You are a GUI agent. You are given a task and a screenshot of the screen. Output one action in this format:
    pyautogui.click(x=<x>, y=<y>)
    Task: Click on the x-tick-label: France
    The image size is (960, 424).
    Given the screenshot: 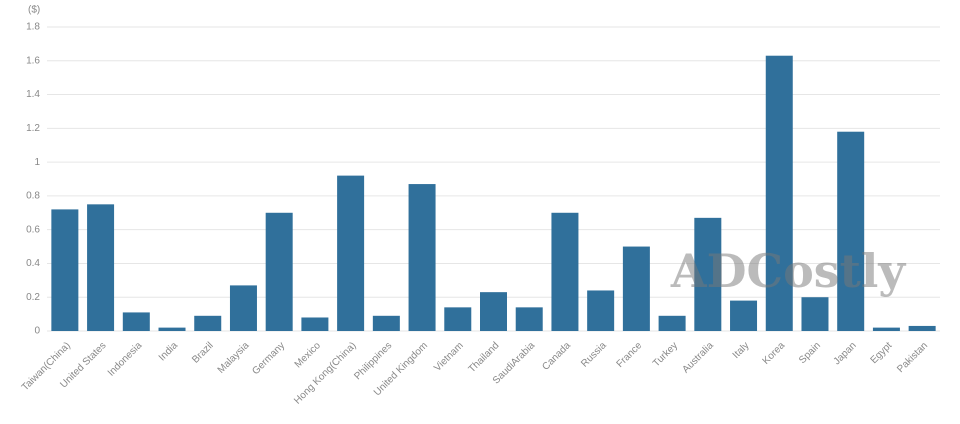 What is the action you would take?
    pyautogui.click(x=630, y=355)
    